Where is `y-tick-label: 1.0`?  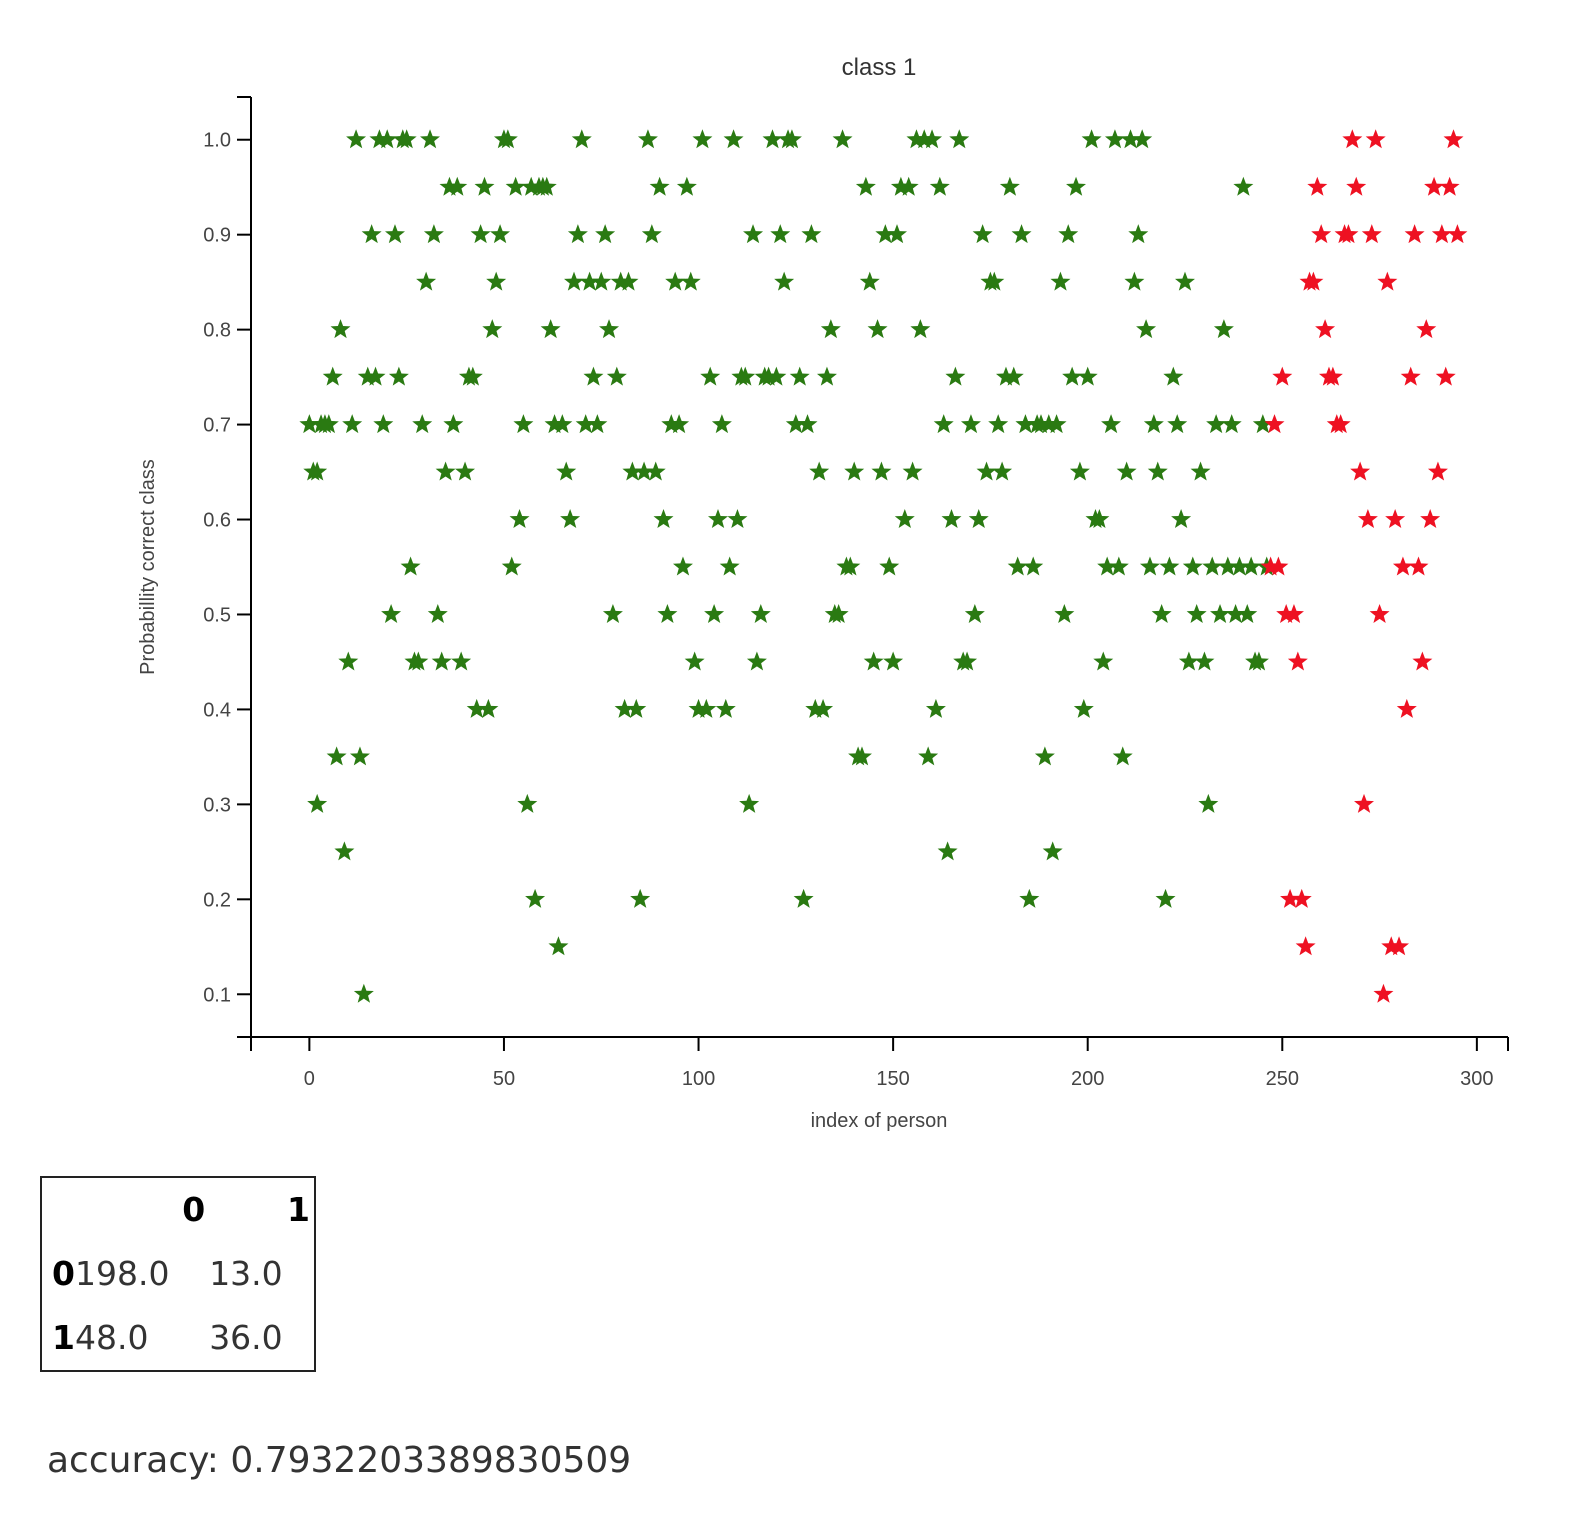 y-tick-label: 1.0 is located at coordinates (217, 141).